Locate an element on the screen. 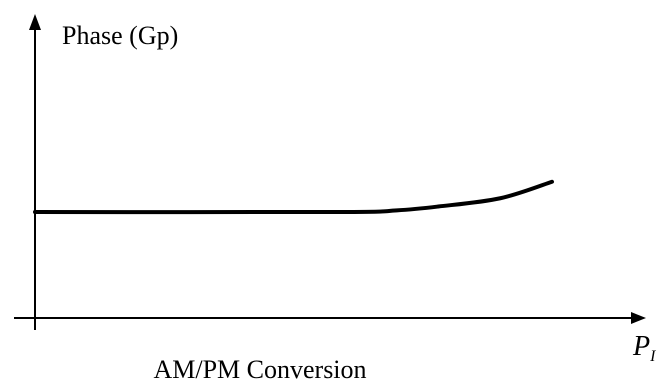 This screenshot has width=660, height=383. x-axis-label: PI is located at coordinates (644, 348).